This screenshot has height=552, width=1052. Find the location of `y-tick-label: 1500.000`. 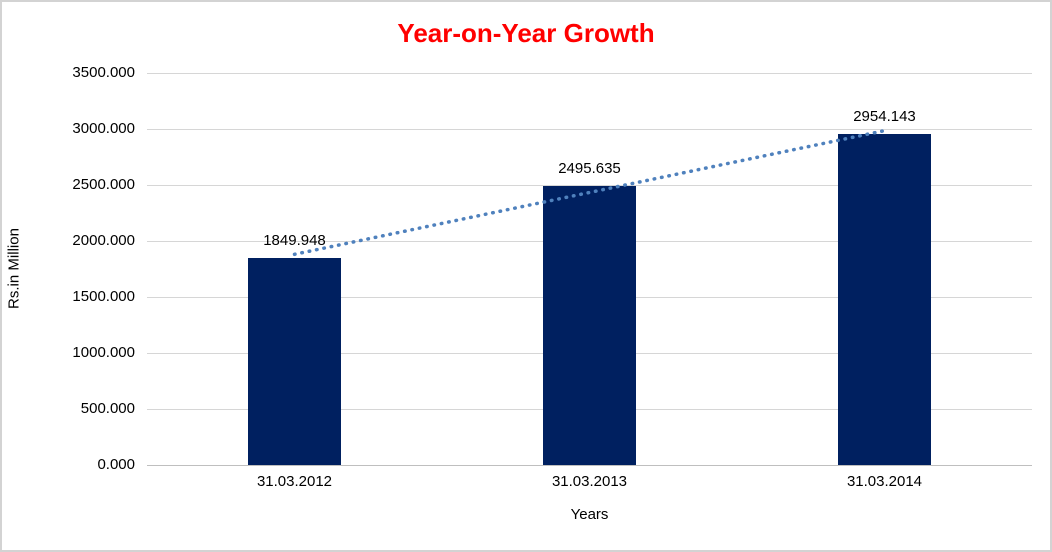

y-tick-label: 1500.000 is located at coordinates (103, 296).